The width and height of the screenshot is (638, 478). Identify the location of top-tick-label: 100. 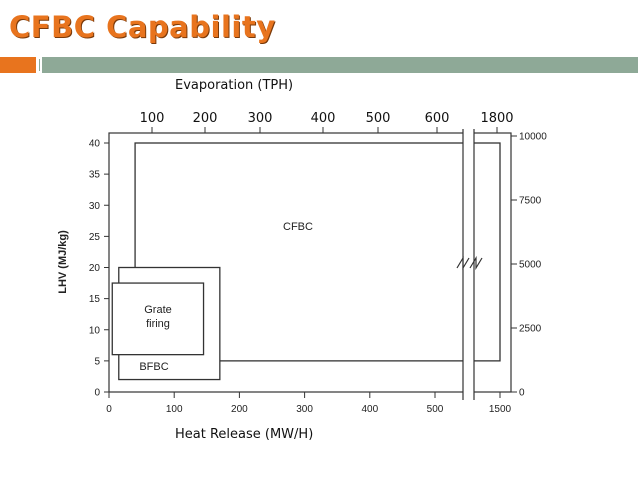
(152, 118).